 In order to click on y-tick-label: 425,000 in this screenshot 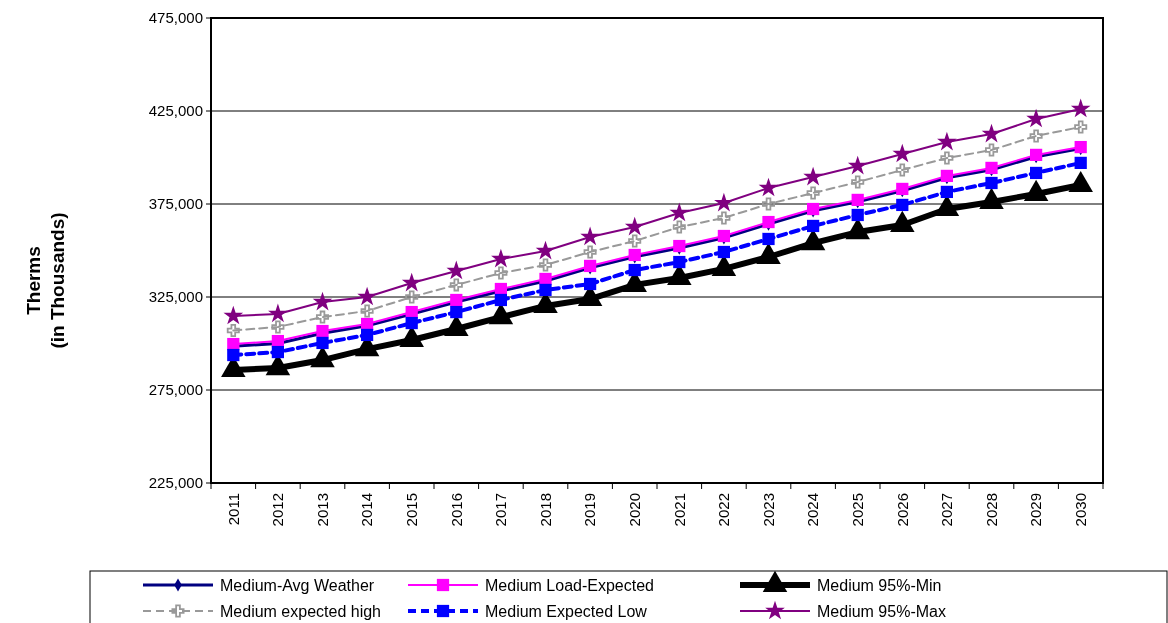, I will do `click(175, 111)`.